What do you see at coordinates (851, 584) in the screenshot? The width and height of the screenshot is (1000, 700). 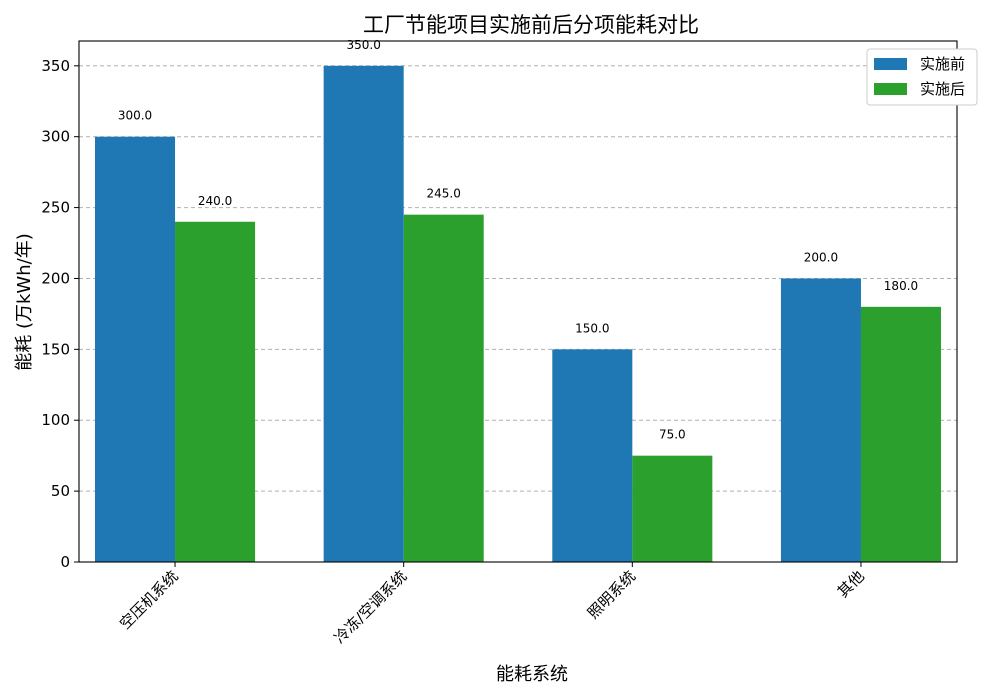 I see `x-tick-label: 其他` at bounding box center [851, 584].